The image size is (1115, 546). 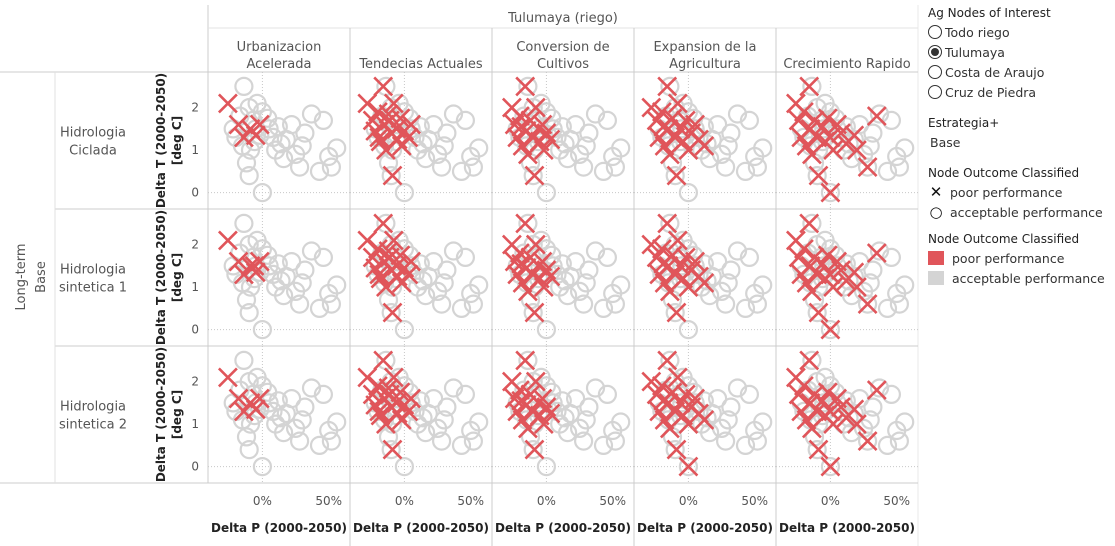 I want to click on legend-shape-poor: ✕ poor performance, so click(x=1020, y=192).